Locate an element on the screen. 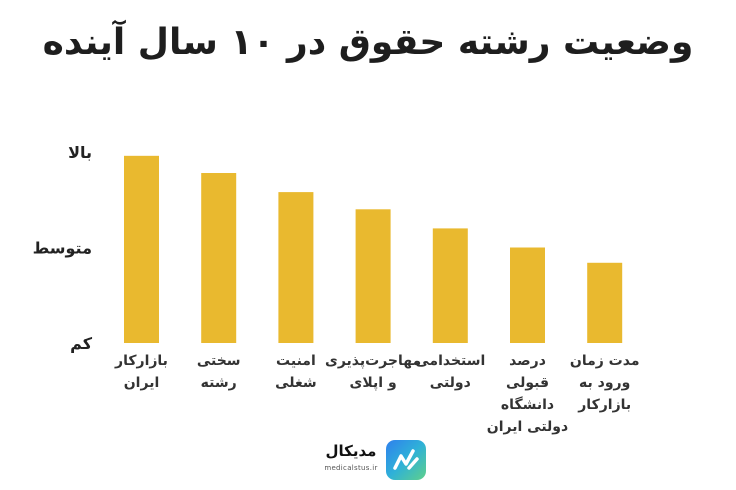 The height and width of the screenshot is (490, 736). x-tick-label-line: سختی is located at coordinates (219, 361).